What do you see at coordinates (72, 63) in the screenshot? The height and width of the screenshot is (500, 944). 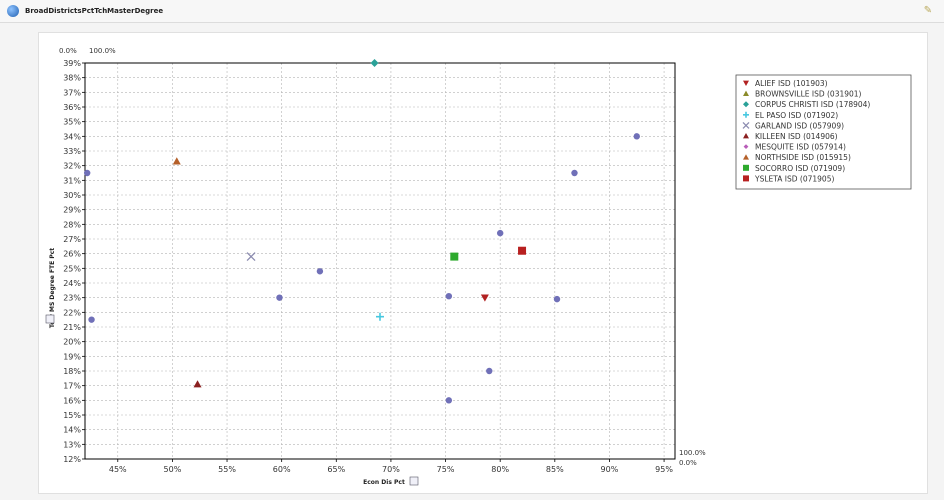 I see `y-tick-label: 39%` at bounding box center [72, 63].